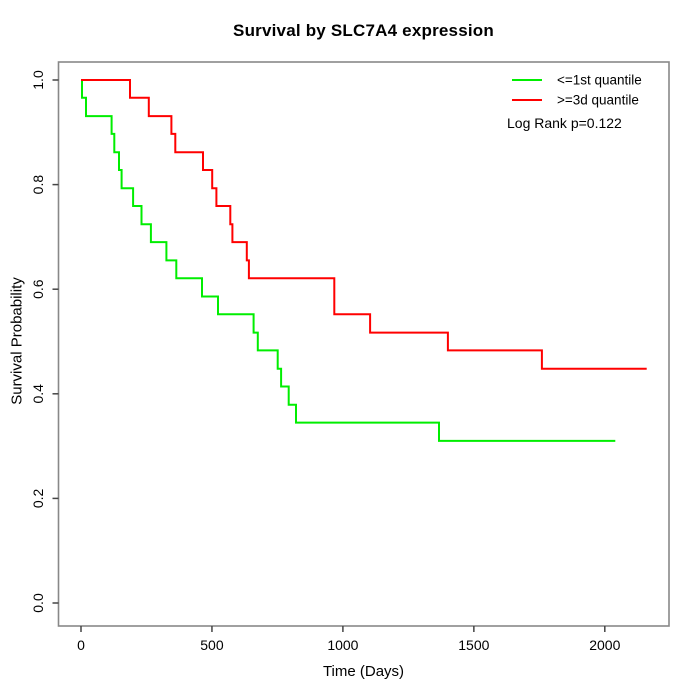  What do you see at coordinates (212, 645) in the screenshot?
I see `x-tick-label: 500` at bounding box center [212, 645].